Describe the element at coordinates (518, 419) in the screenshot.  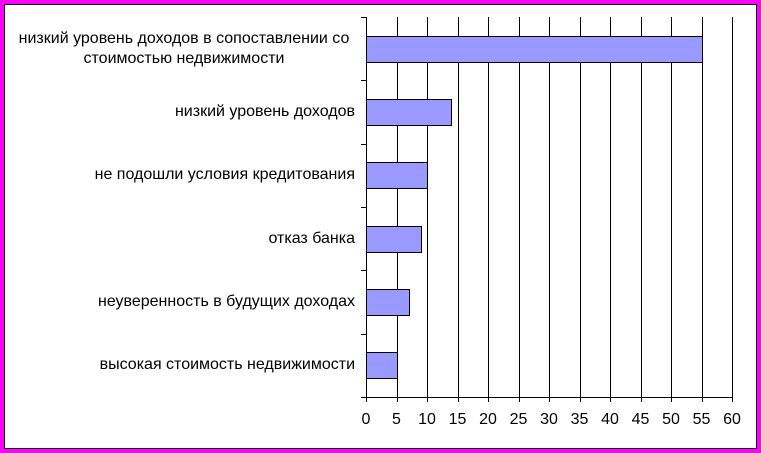
I see `x-tick-label: 25` at that location.